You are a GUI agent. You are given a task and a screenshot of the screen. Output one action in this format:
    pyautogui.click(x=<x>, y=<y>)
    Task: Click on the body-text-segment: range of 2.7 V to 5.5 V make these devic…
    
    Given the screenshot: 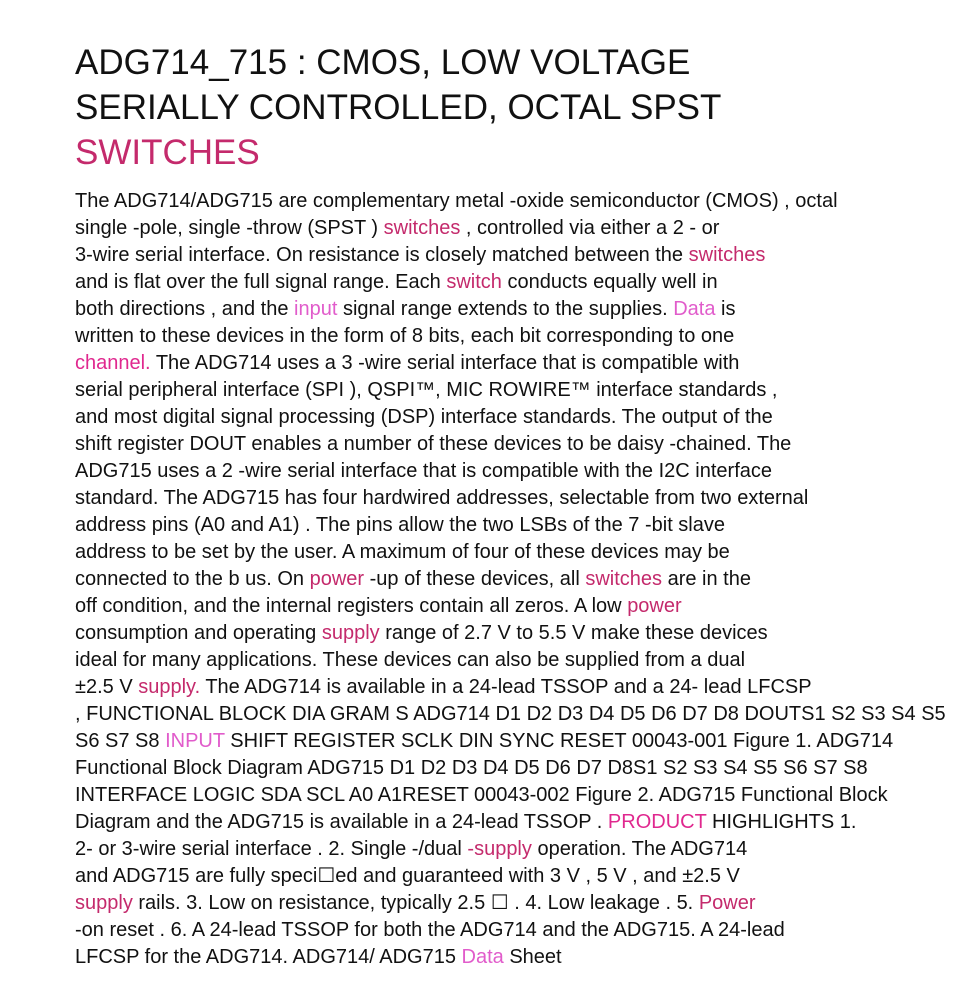 What is the action you would take?
    pyautogui.click(x=573, y=633)
    